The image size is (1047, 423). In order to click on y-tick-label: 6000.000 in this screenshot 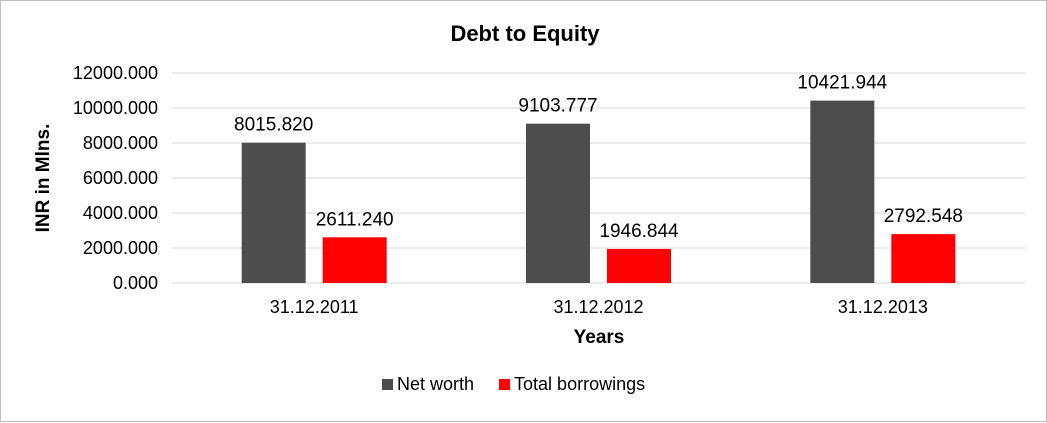, I will do `click(120, 178)`.